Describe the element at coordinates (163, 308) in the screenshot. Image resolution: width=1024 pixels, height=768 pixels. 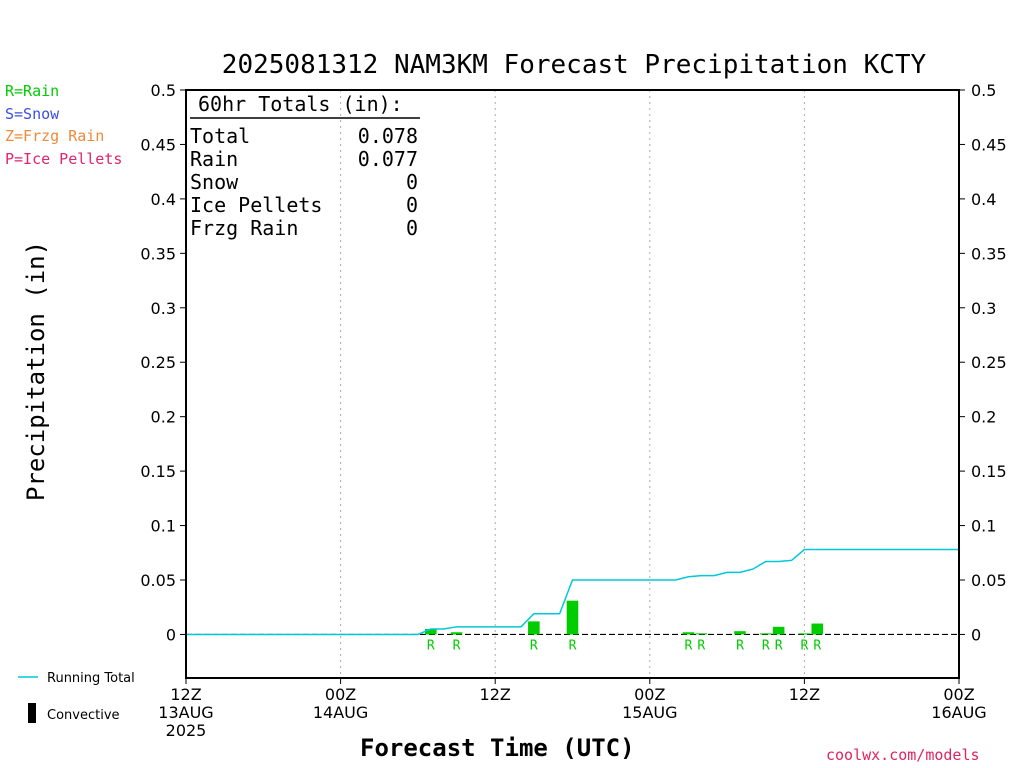
I see `y-tick-label-left: 0.3` at that location.